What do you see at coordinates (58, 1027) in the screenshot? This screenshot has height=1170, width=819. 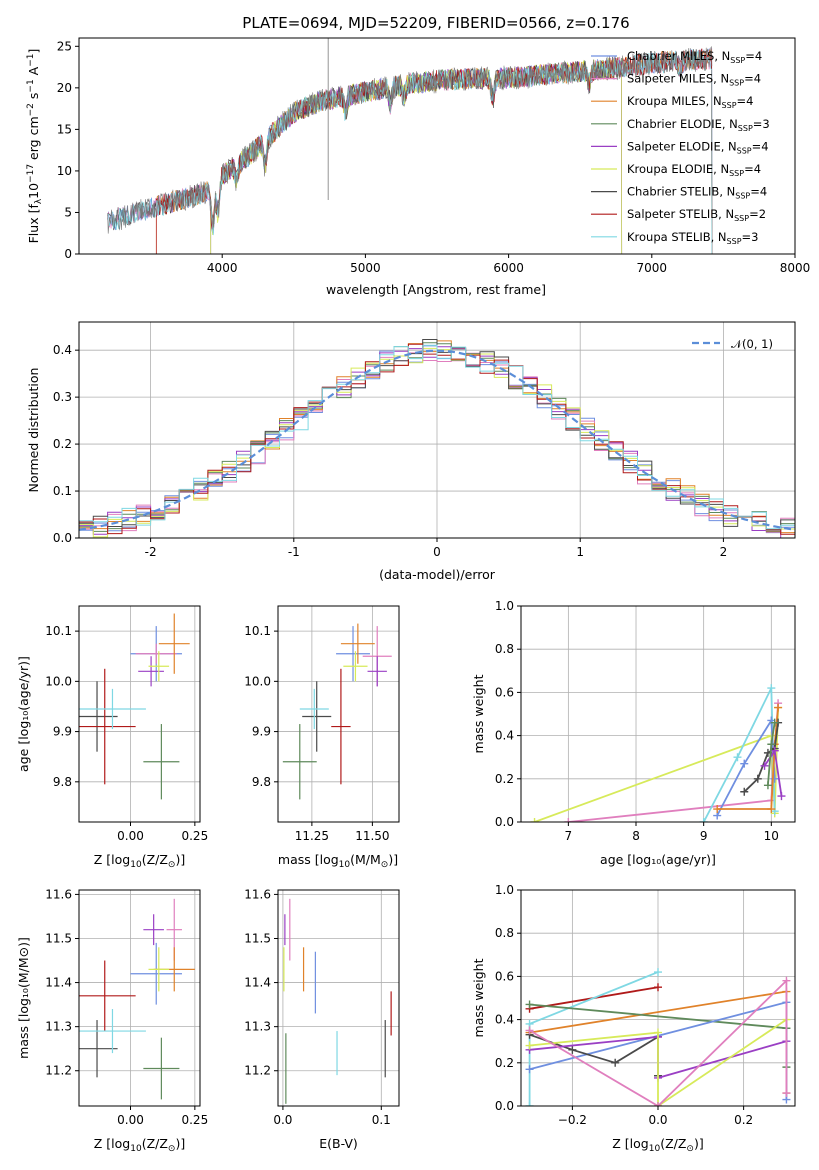 I see `y-tick-label: 11.3` at bounding box center [58, 1027].